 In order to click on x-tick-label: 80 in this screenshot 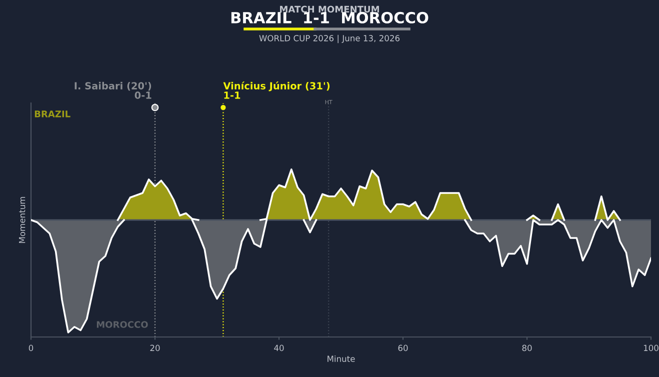, I will do `click(527, 348)`.